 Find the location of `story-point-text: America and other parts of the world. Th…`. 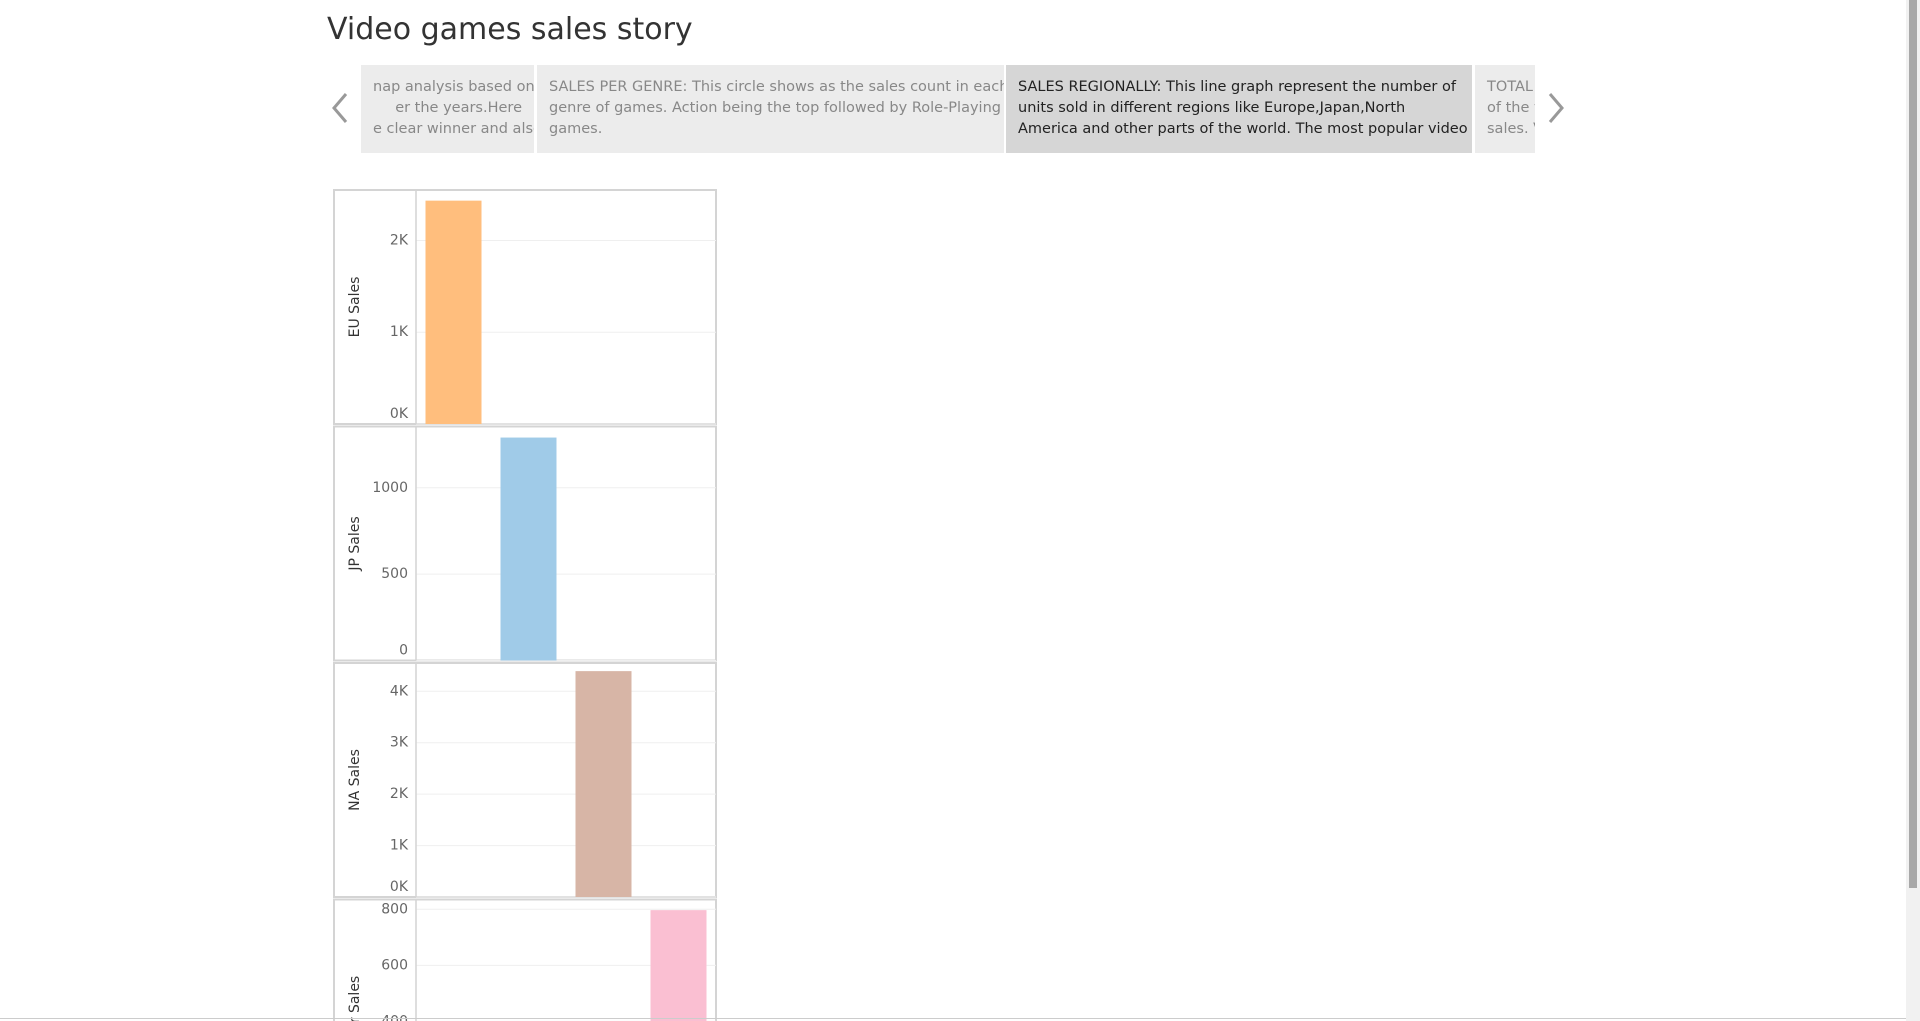

story-point-text: America and other parts of the world. Th… is located at coordinates (1243, 129).